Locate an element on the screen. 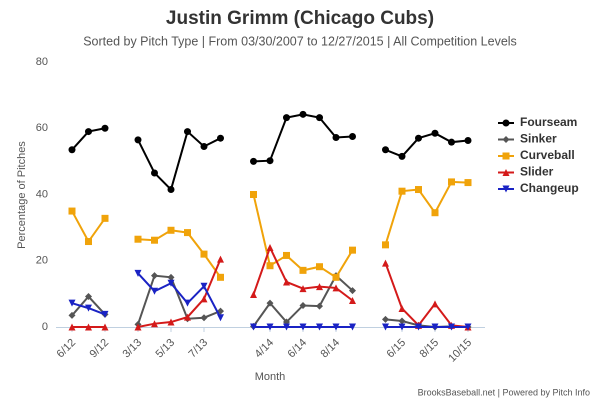 This screenshot has width=600, height=400. legend-label: Curveball is located at coordinates (547, 155).